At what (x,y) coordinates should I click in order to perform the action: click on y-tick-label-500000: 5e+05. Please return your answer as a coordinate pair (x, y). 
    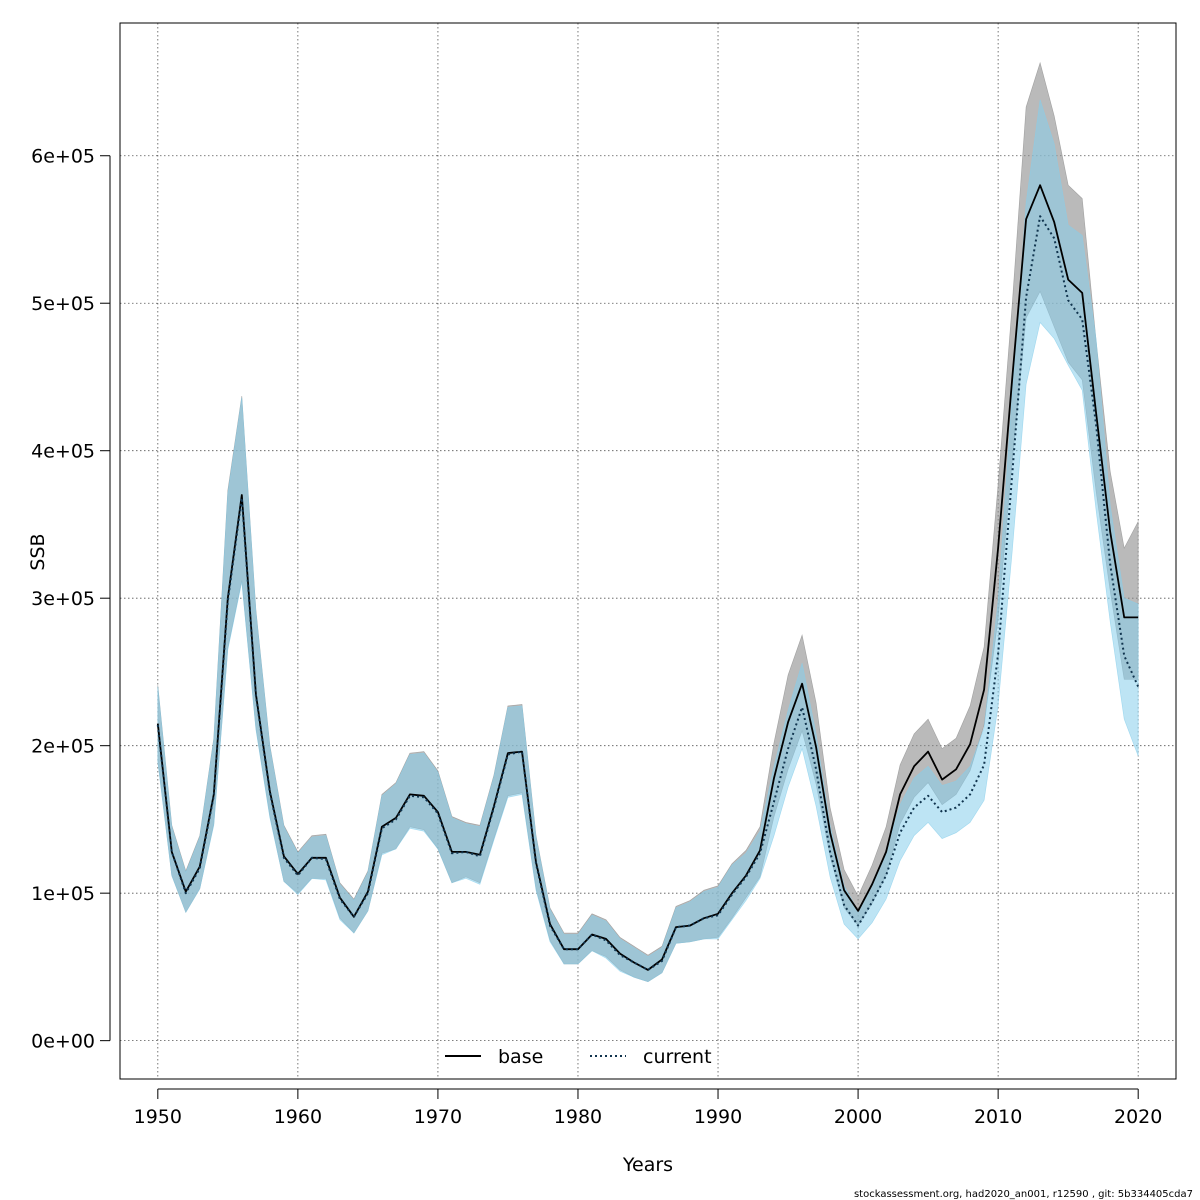
    Looking at the image, I should click on (63, 304).